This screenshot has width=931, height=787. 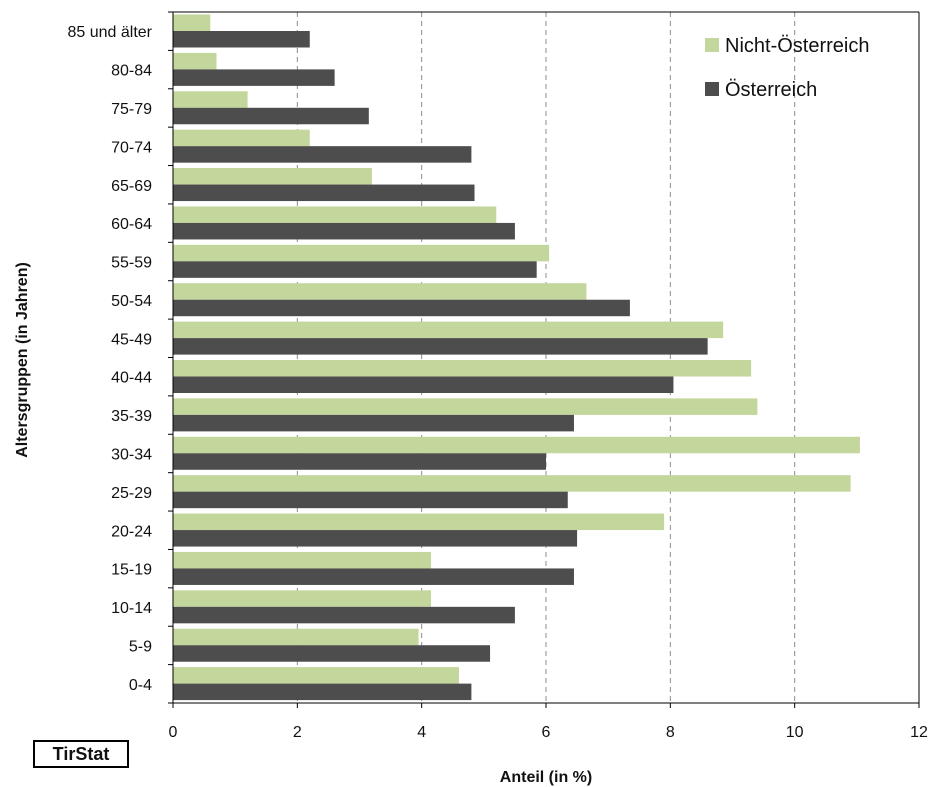 What do you see at coordinates (771, 90) in the screenshot?
I see `legend-label: Österreich` at bounding box center [771, 90].